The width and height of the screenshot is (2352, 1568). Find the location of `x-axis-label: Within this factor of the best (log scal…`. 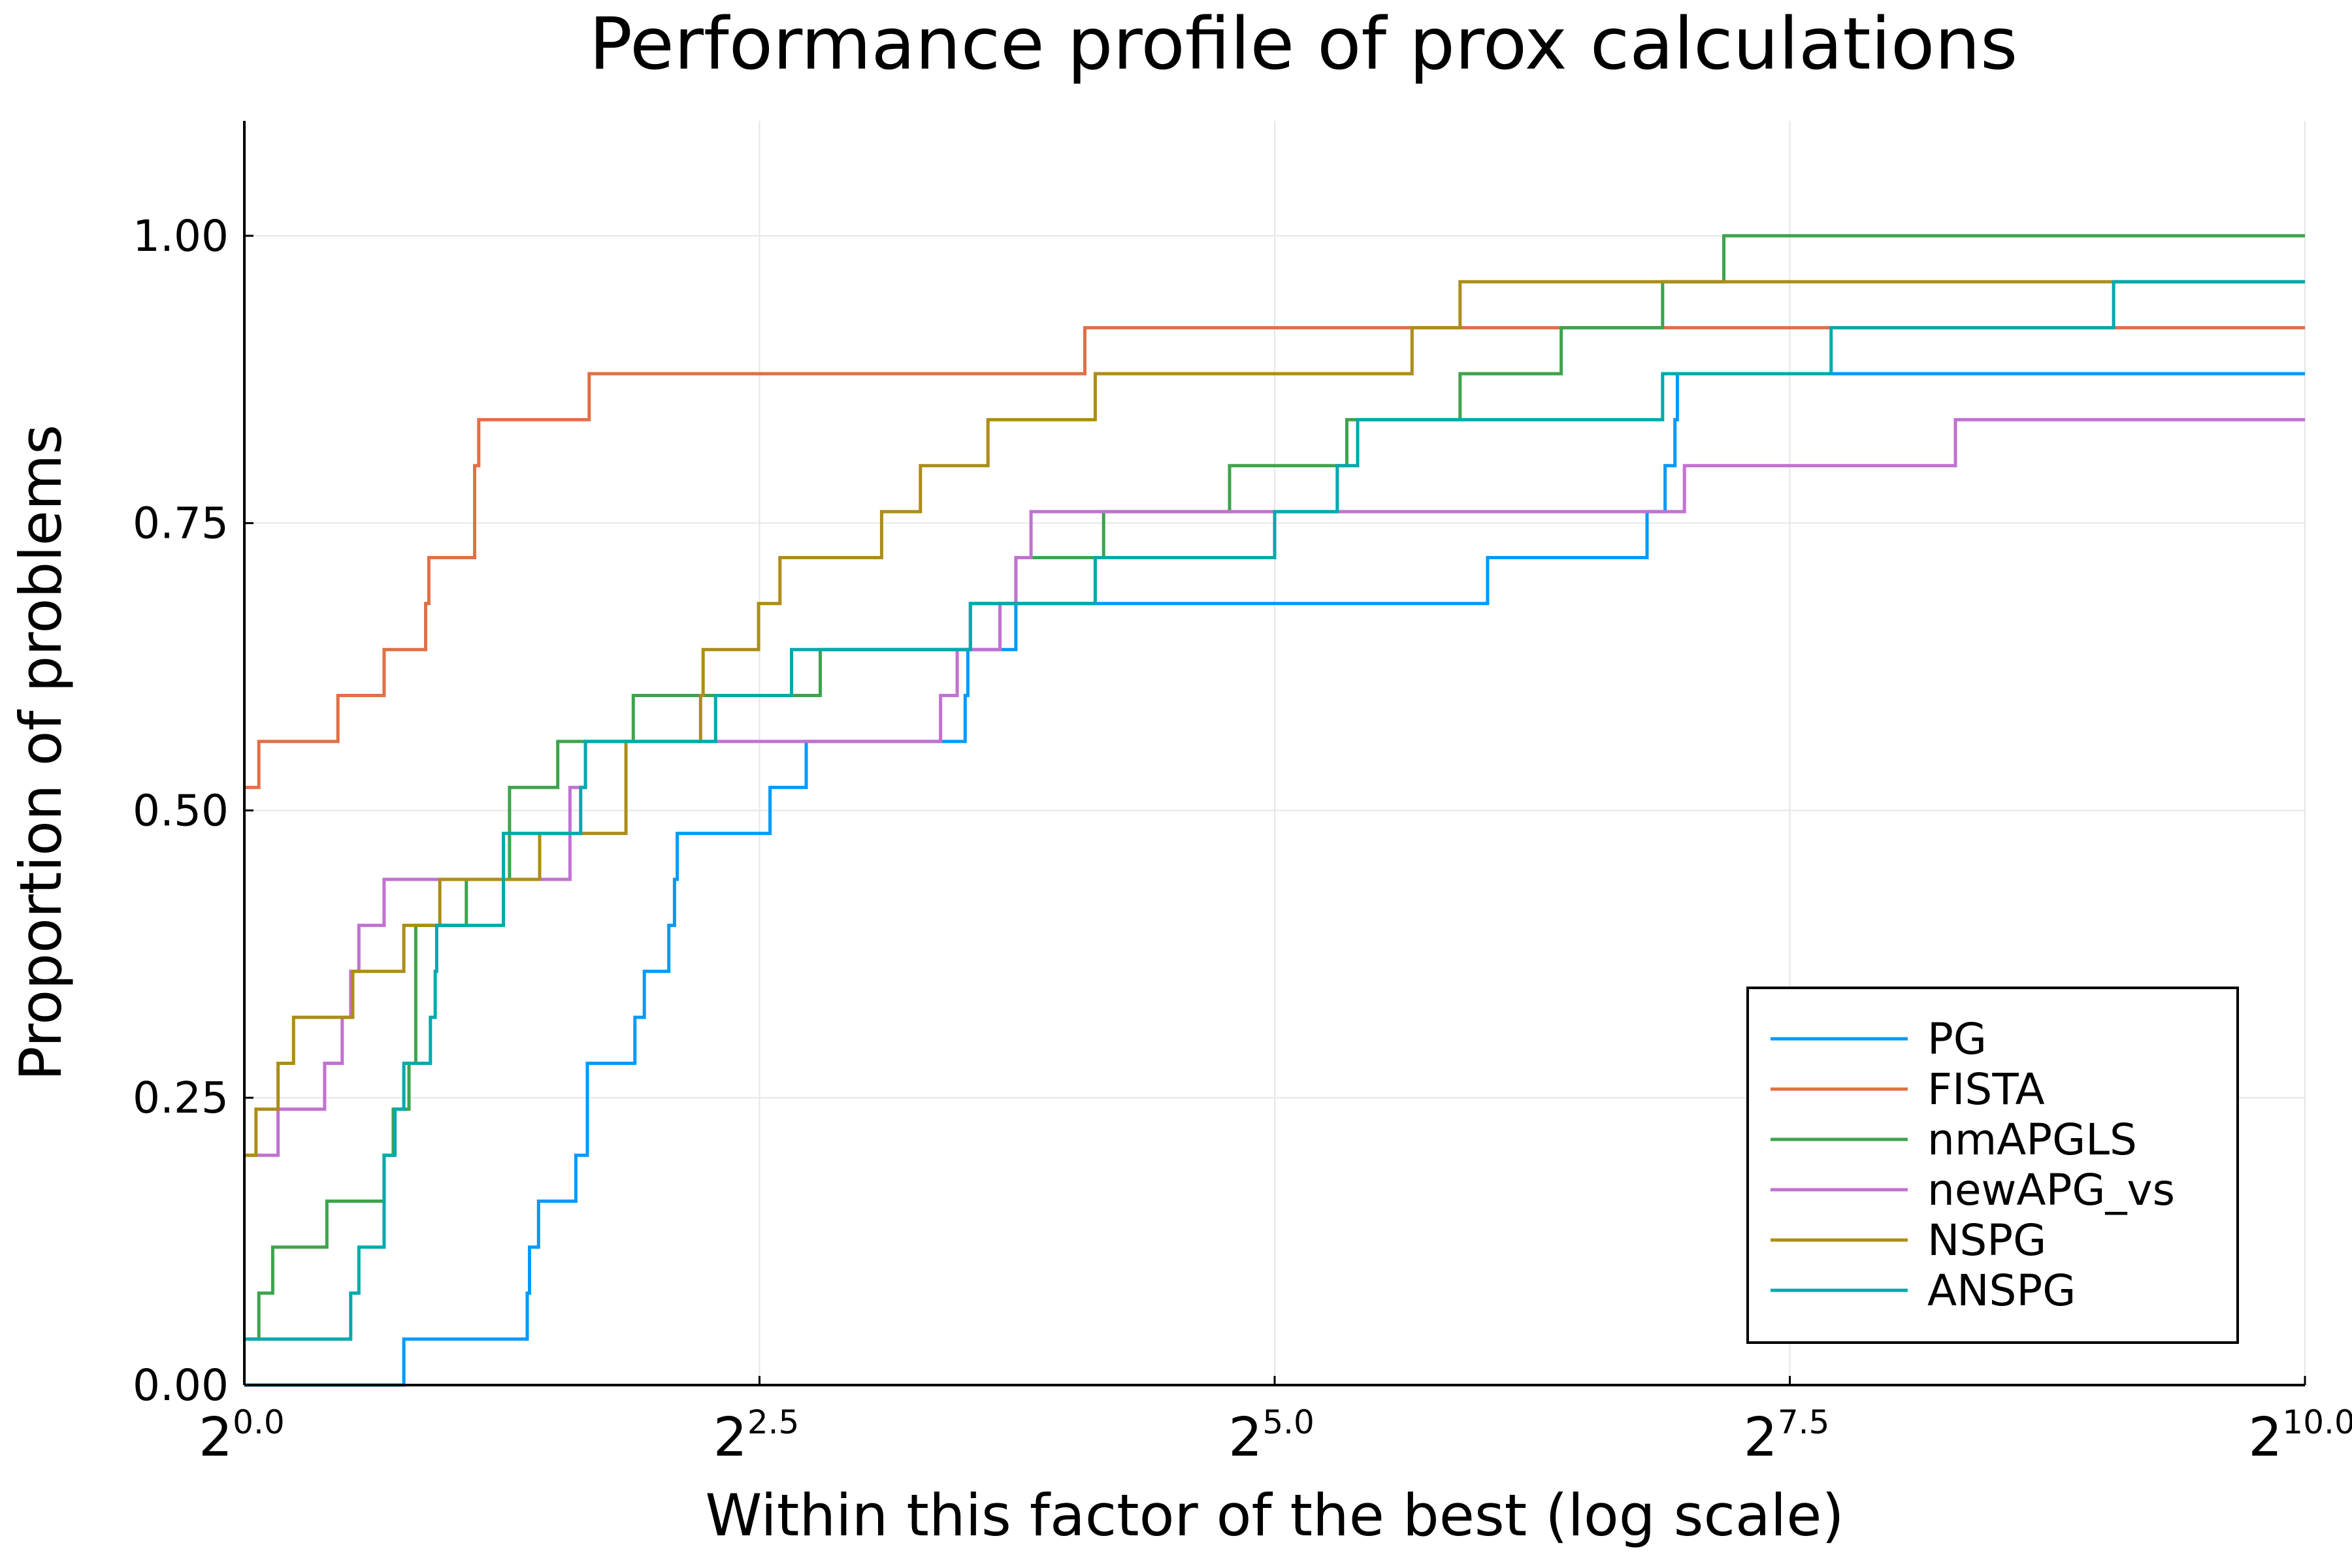

x-axis-label: Within this factor of the best (log scal… is located at coordinates (1274, 1515).